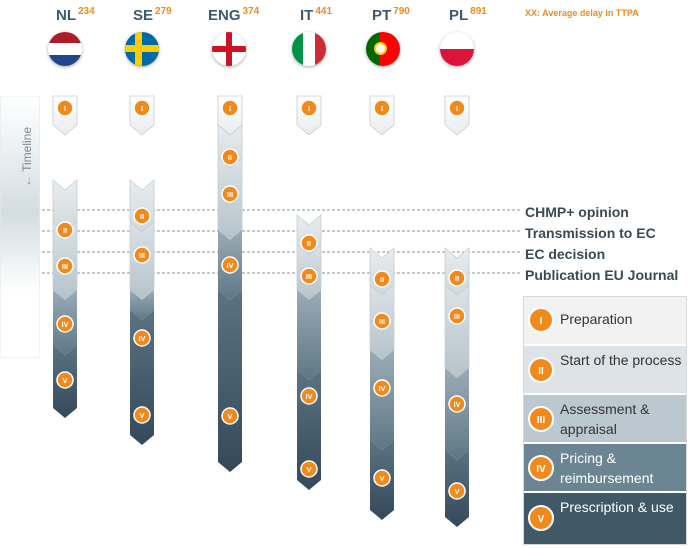 Image resolution: width=689 pixels, height=548 pixels. What do you see at coordinates (309, 49) in the screenshot?
I see `flag-italy-icon` at bounding box center [309, 49].